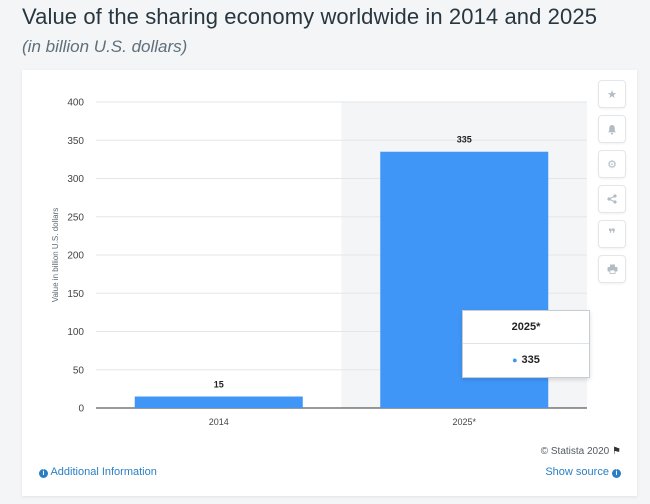 This screenshot has height=504, width=650. I want to click on x-axis-ticks: 2014 2025*, so click(343, 422).